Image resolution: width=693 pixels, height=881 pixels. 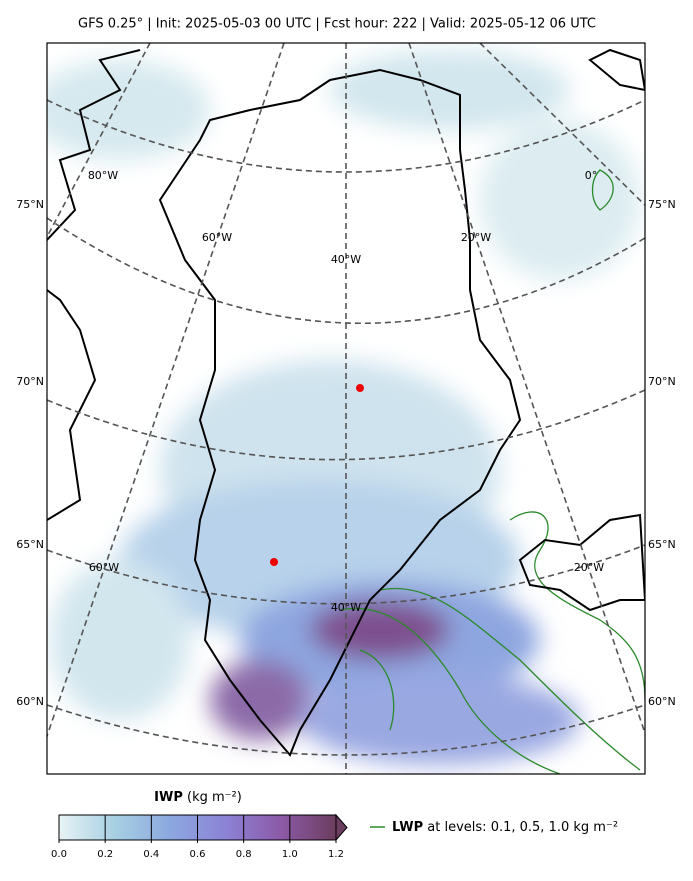 I want to click on lon-label: 80°W, so click(x=103, y=175).